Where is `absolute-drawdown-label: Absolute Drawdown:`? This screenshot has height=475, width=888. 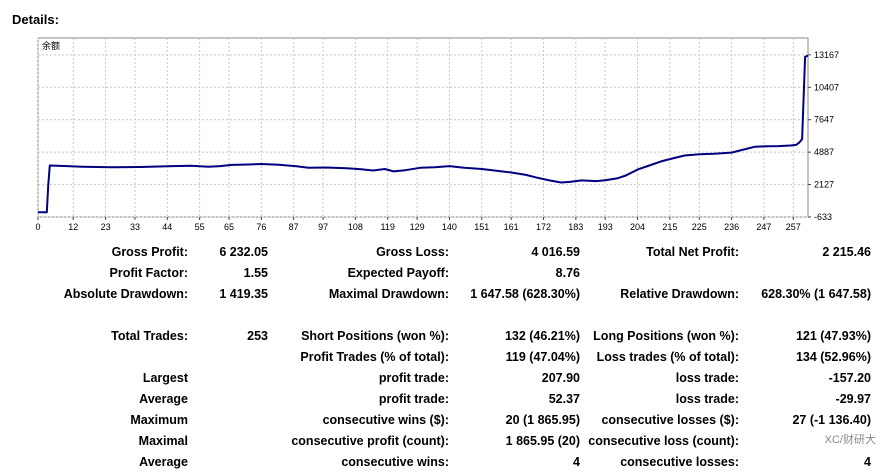 absolute-drawdown-label: Absolute Drawdown: is located at coordinates (125, 294).